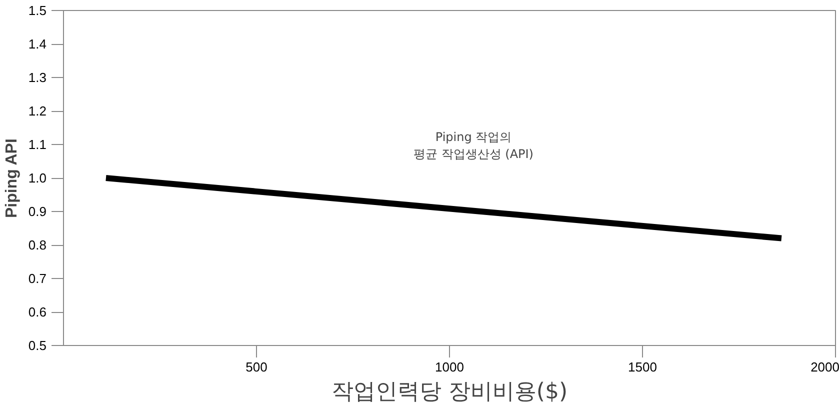 This screenshot has height=407, width=839. Describe the element at coordinates (449, 367) in the screenshot. I see `x-tick-label: 1000` at that location.